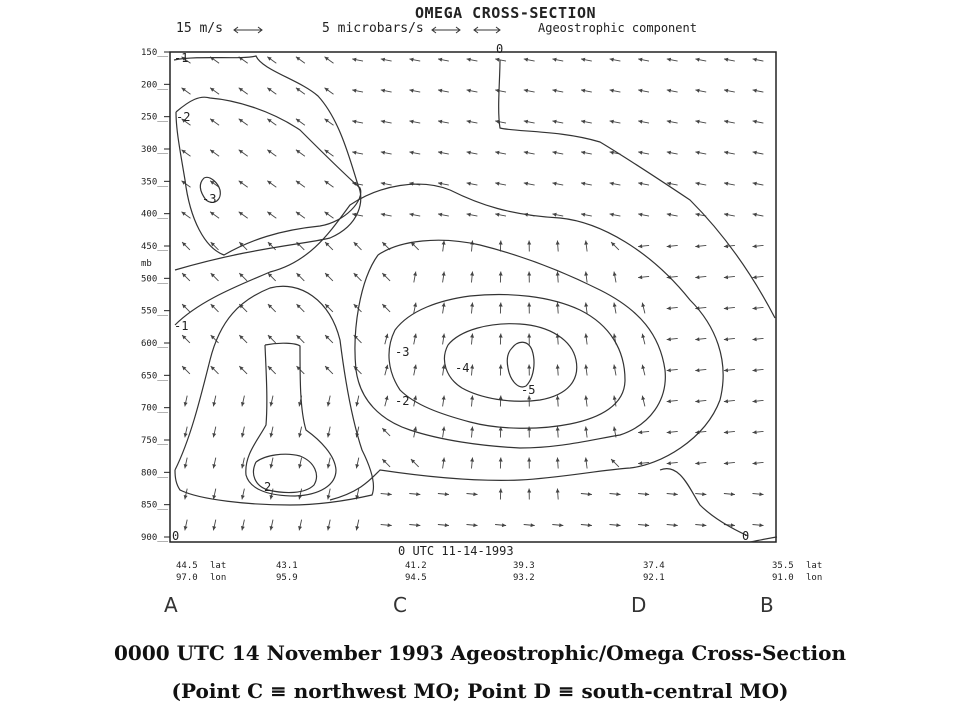  I want to click on y-tick-label: 350__, so click(155, 182).